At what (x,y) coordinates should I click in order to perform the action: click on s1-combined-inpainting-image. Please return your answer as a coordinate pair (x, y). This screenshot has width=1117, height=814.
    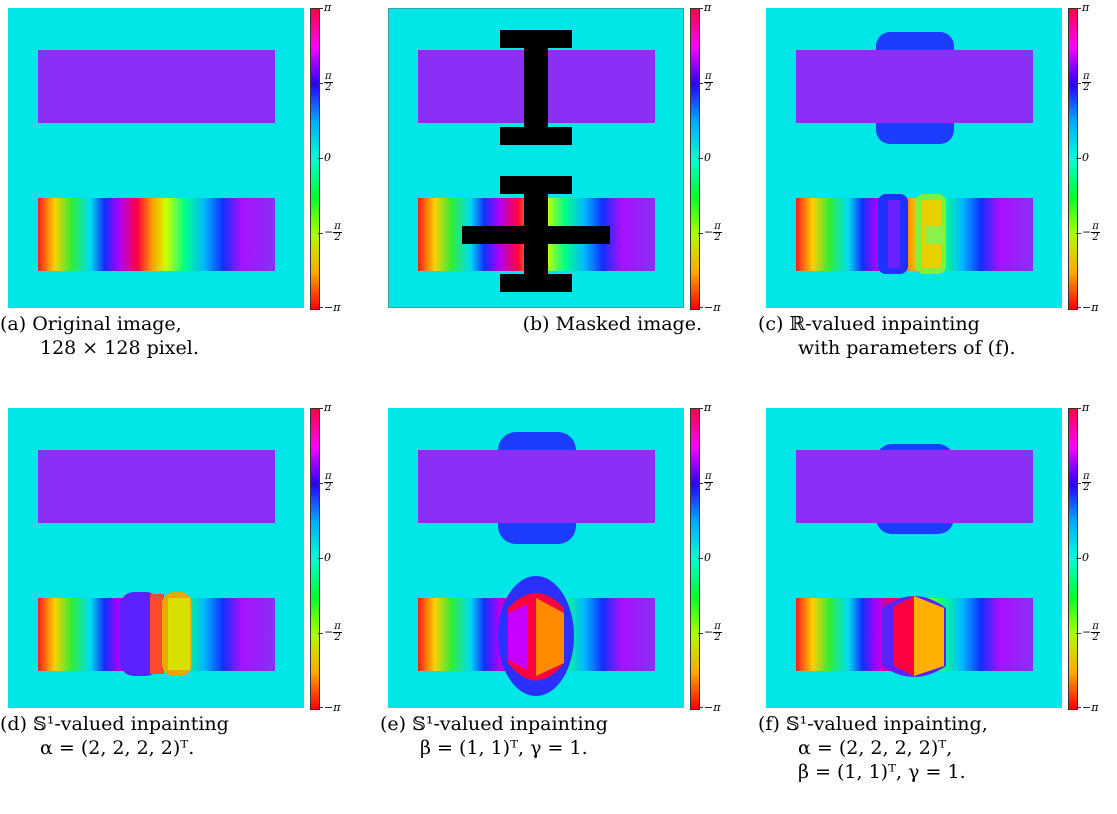
    Looking at the image, I should click on (914, 558).